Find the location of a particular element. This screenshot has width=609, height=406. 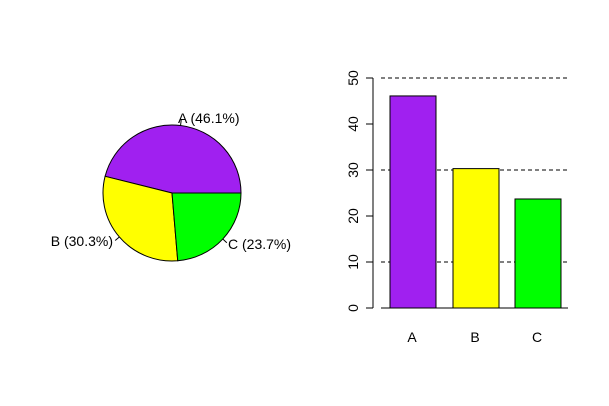

y-tick-label-0: 0 is located at coordinates (353, 308).